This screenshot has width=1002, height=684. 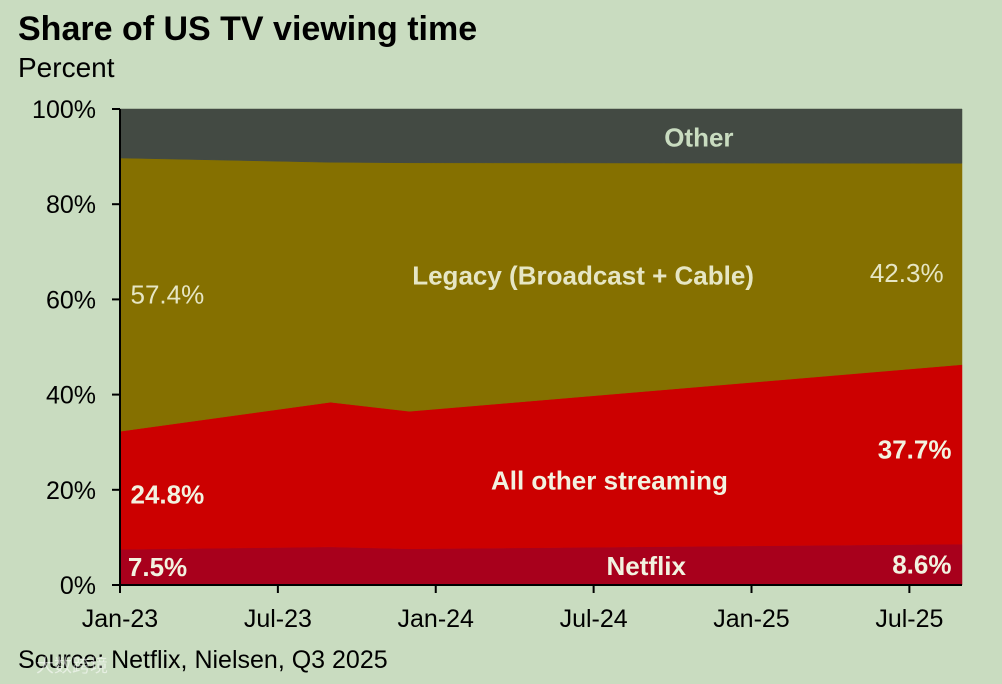 I want to click on label-legacy-broadcast-cable-name: Legacy (Broadcast + Cable), so click(x=583, y=276).